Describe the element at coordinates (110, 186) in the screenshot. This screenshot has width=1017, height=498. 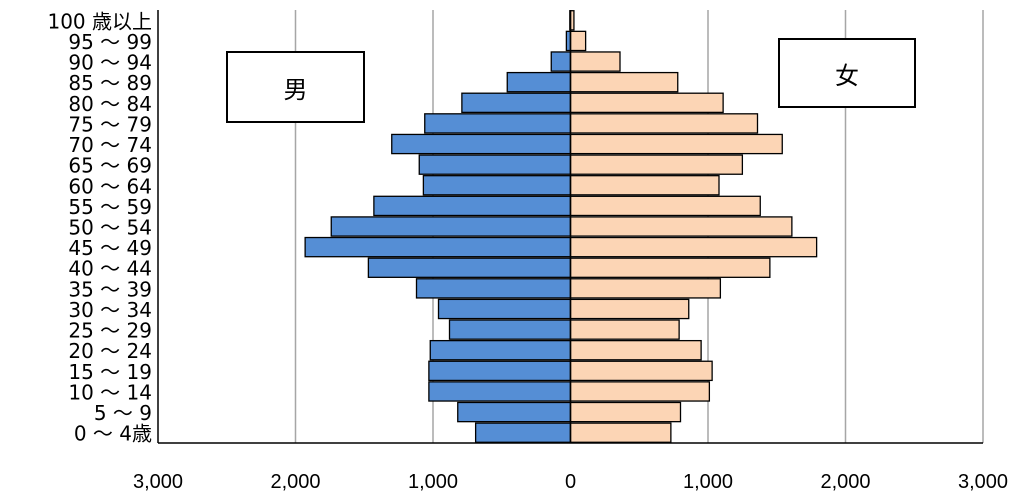
I see `y-tick-label: 60 ～ 64` at that location.